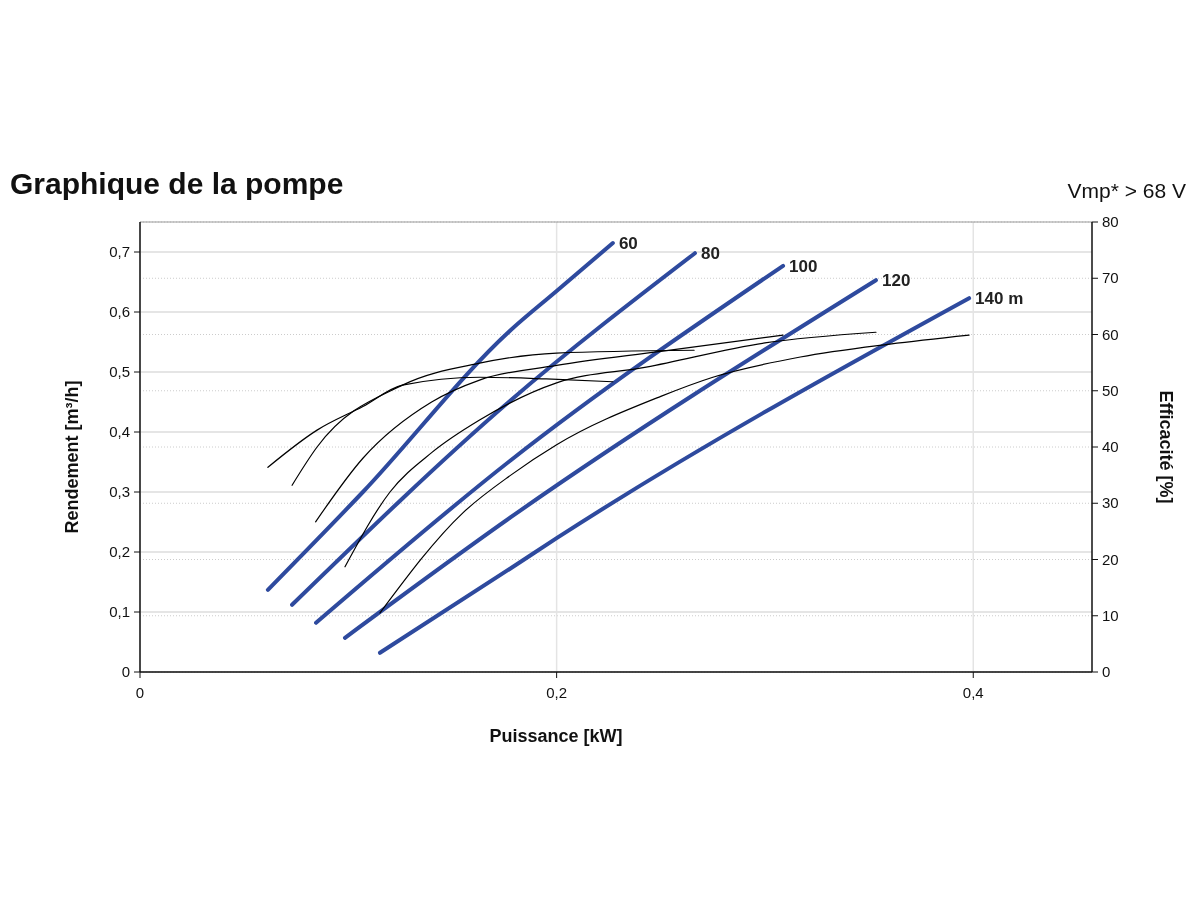 The width and height of the screenshot is (1200, 900). What do you see at coordinates (1126, 190) in the screenshot?
I see `chart-subtitle: Vmp* > 68 V` at bounding box center [1126, 190].